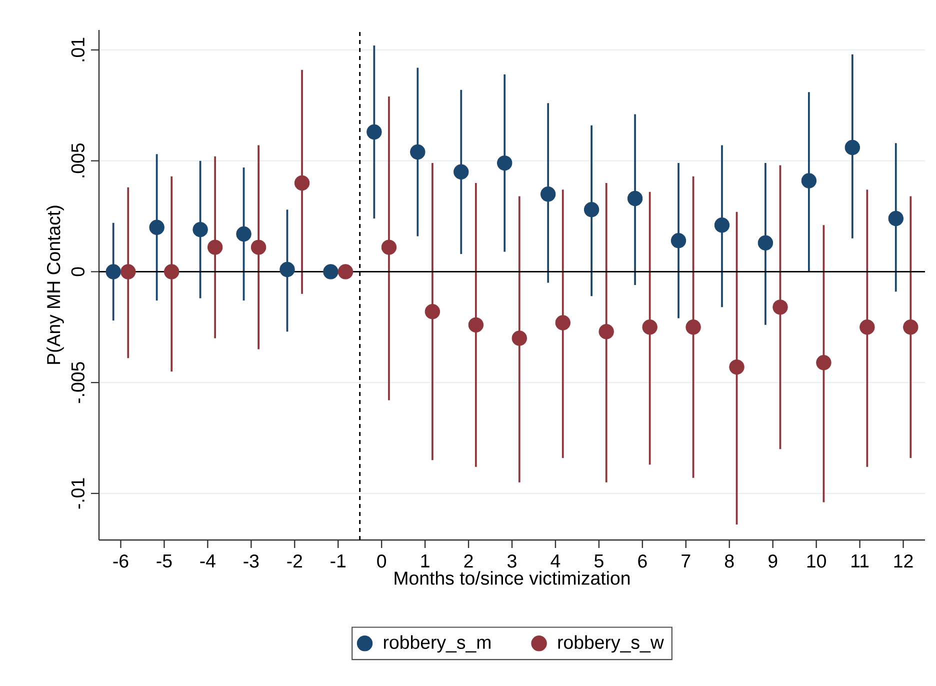  Describe the element at coordinates (512, 561) in the screenshot. I see `x-tick-label: 3` at that location.